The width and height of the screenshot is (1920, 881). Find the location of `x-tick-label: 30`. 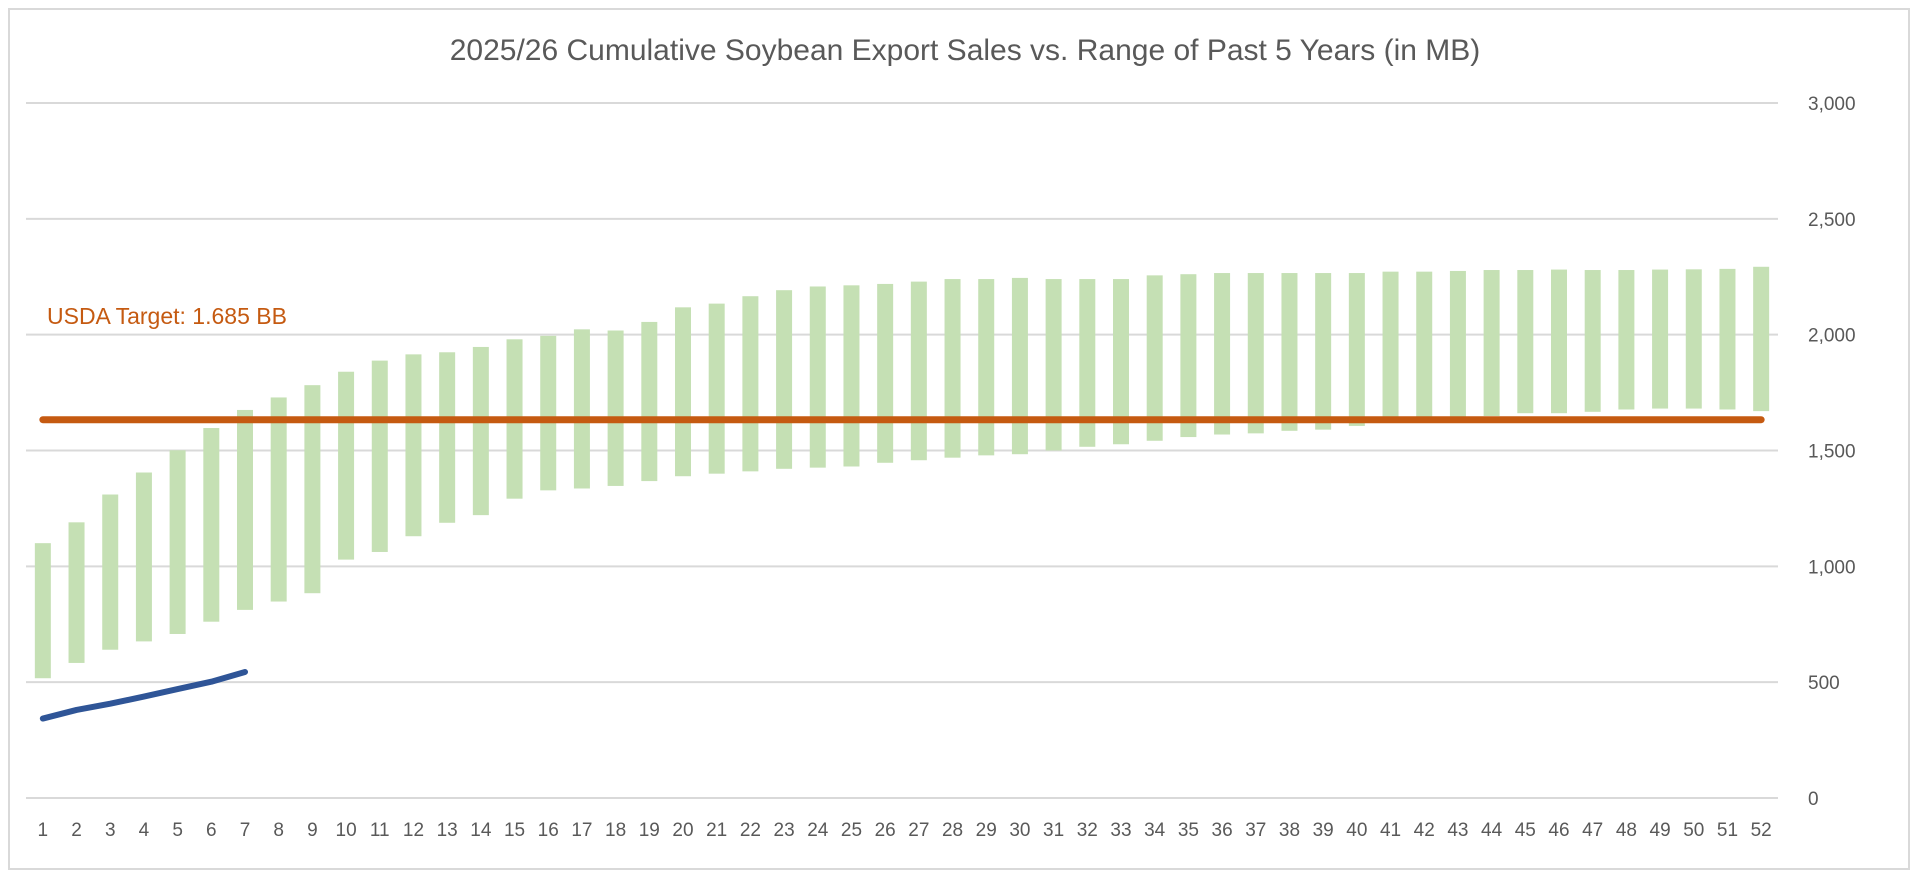

x-tick-label: 30 is located at coordinates (1019, 830).